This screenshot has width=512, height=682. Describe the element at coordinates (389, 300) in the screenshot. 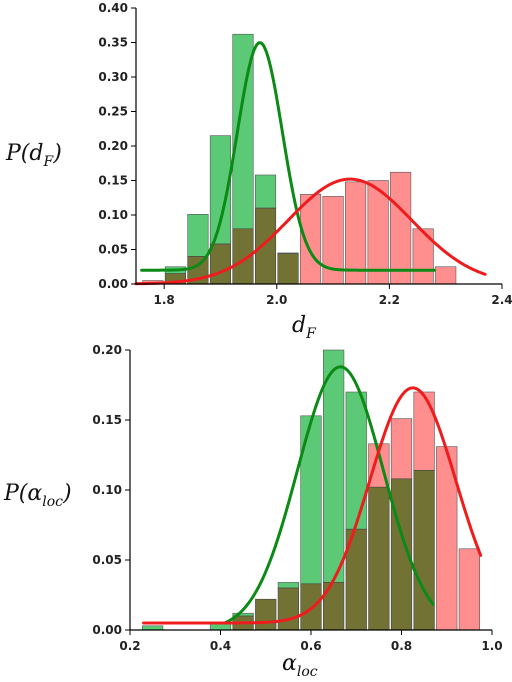

I see `top-x-tick-label-2: 2.2` at that location.